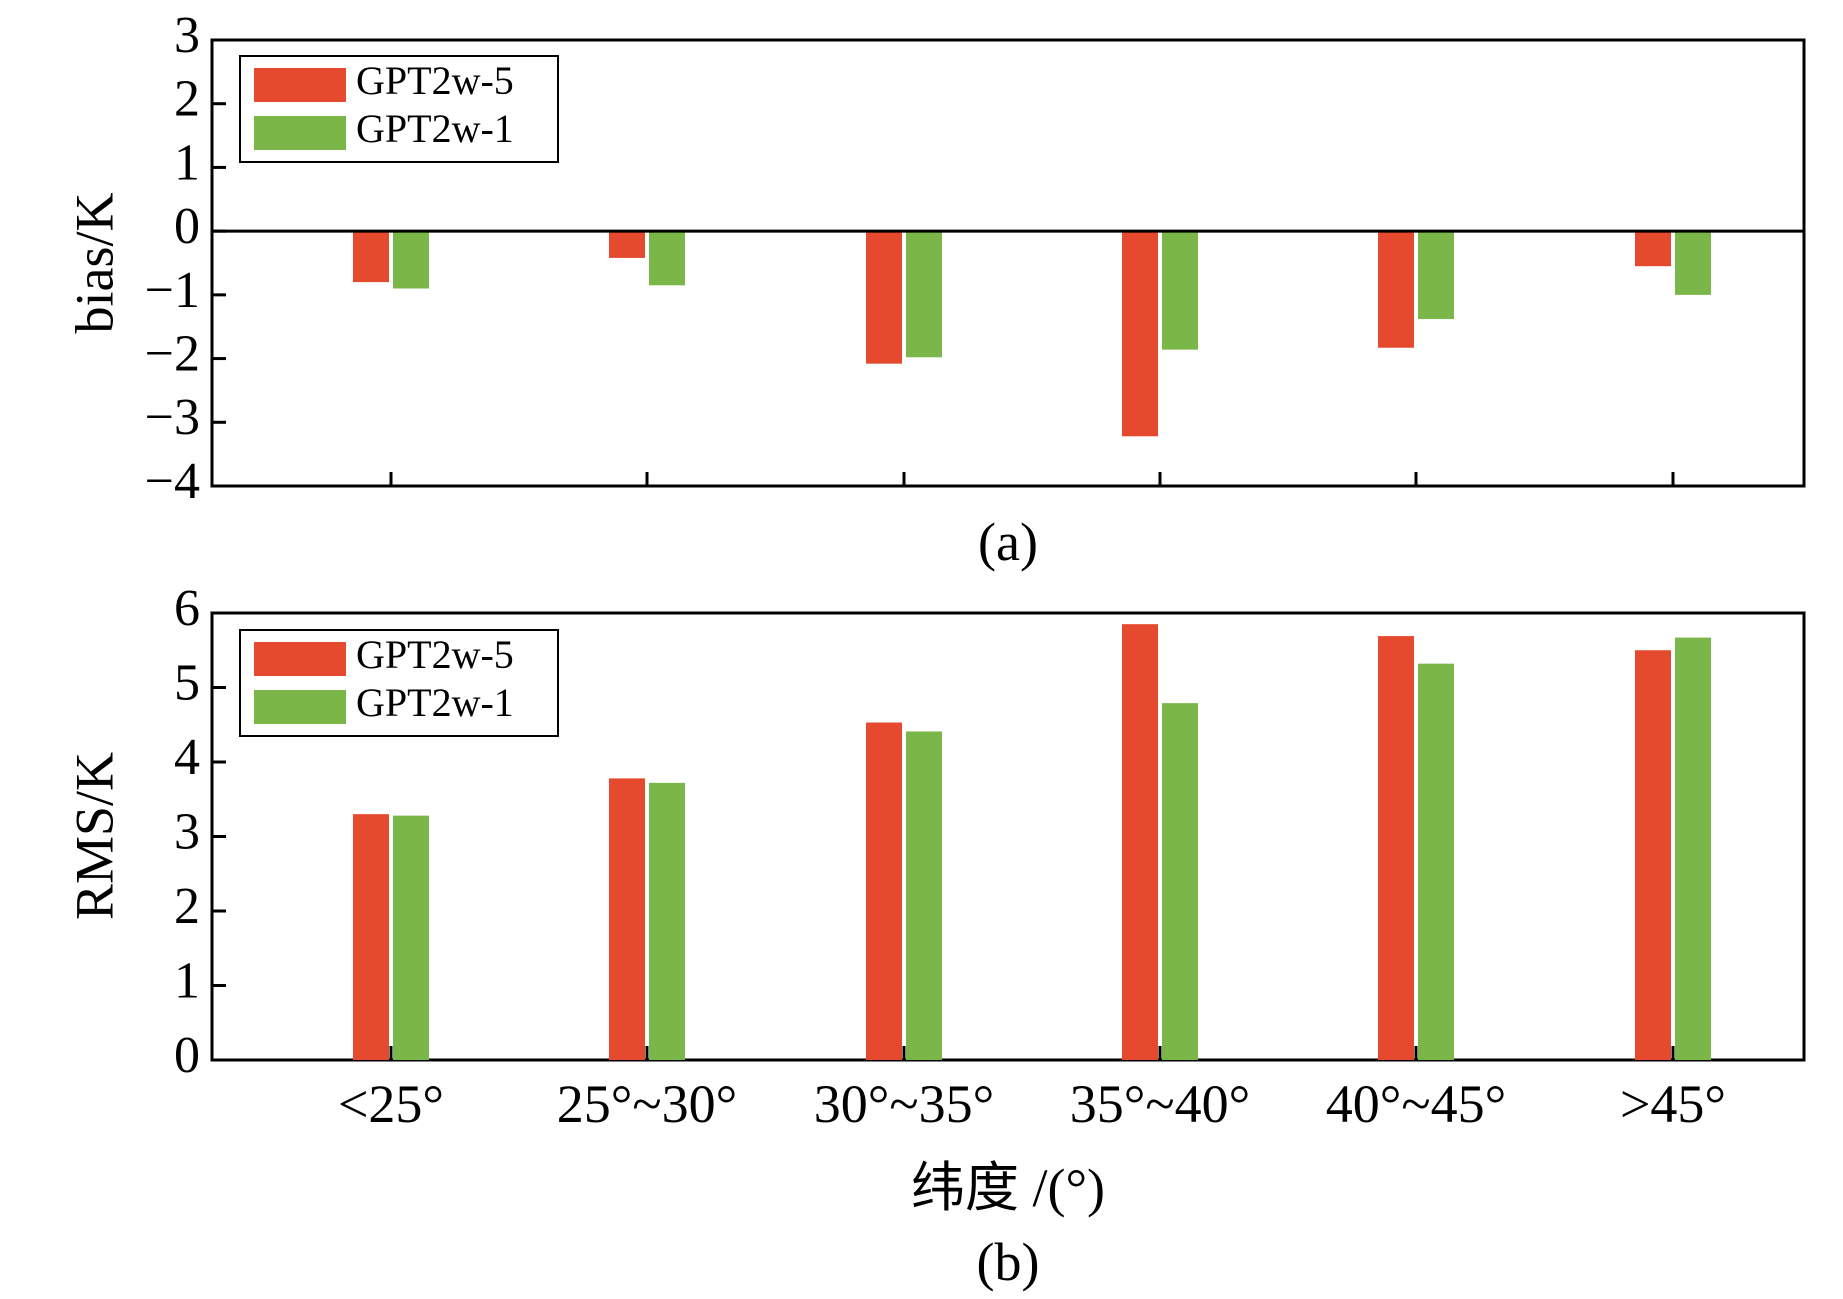  Describe the element at coordinates (94, 263) in the screenshot. I see `y-axis-title-a: bias/K` at that location.